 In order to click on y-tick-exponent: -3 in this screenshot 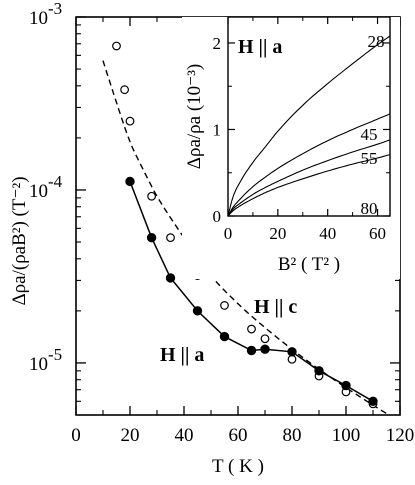, I will do `click(55, 9)`.